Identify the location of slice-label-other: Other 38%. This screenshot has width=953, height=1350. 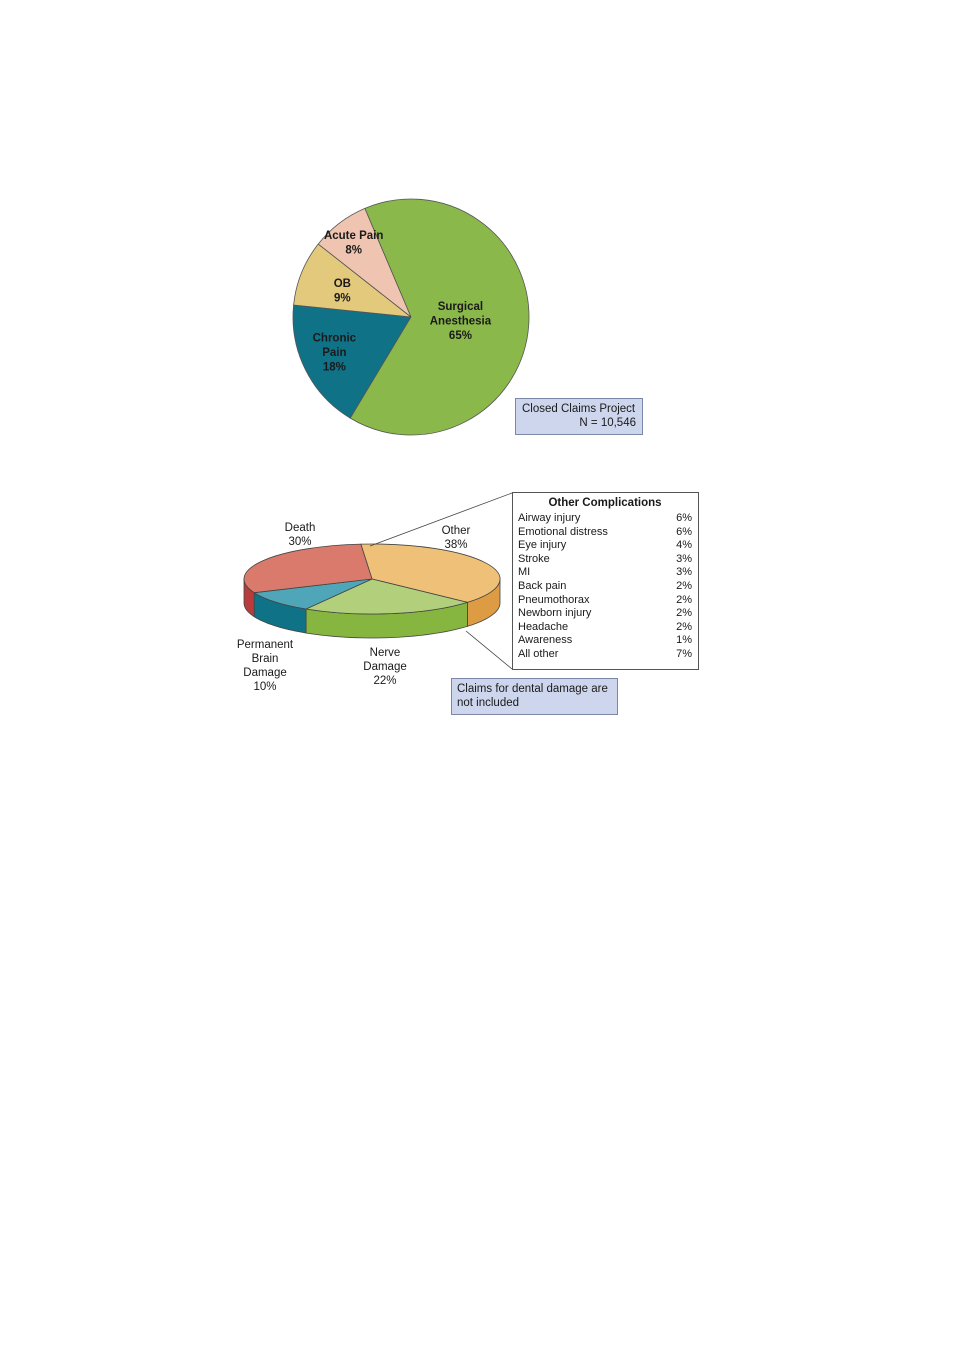
(456, 538).